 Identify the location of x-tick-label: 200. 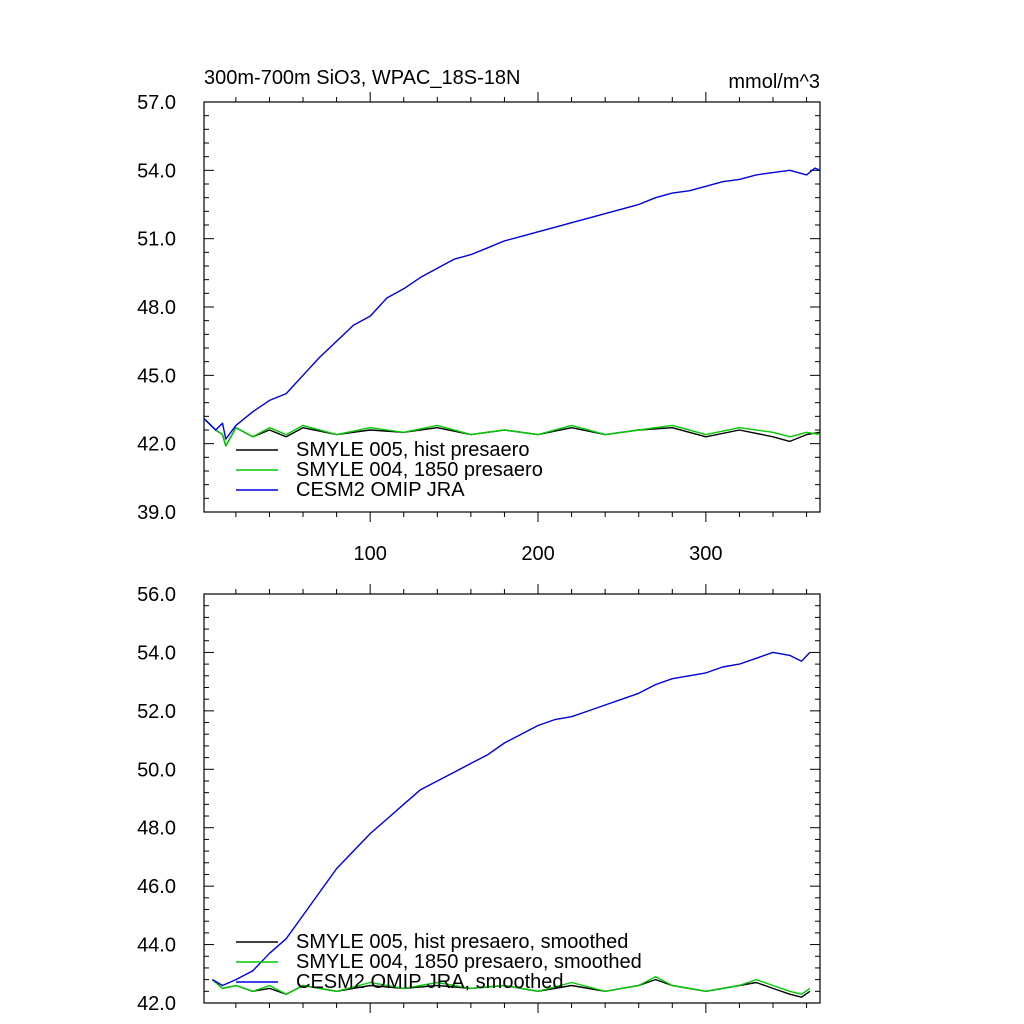
(537, 554).